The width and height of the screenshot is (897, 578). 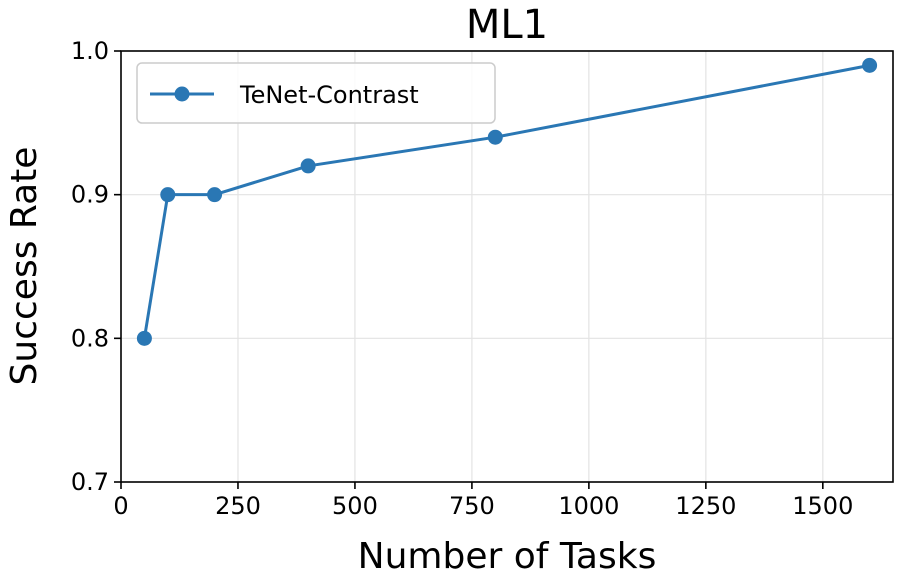 I want to click on legend: TeNet-Contrast, so click(x=316, y=93).